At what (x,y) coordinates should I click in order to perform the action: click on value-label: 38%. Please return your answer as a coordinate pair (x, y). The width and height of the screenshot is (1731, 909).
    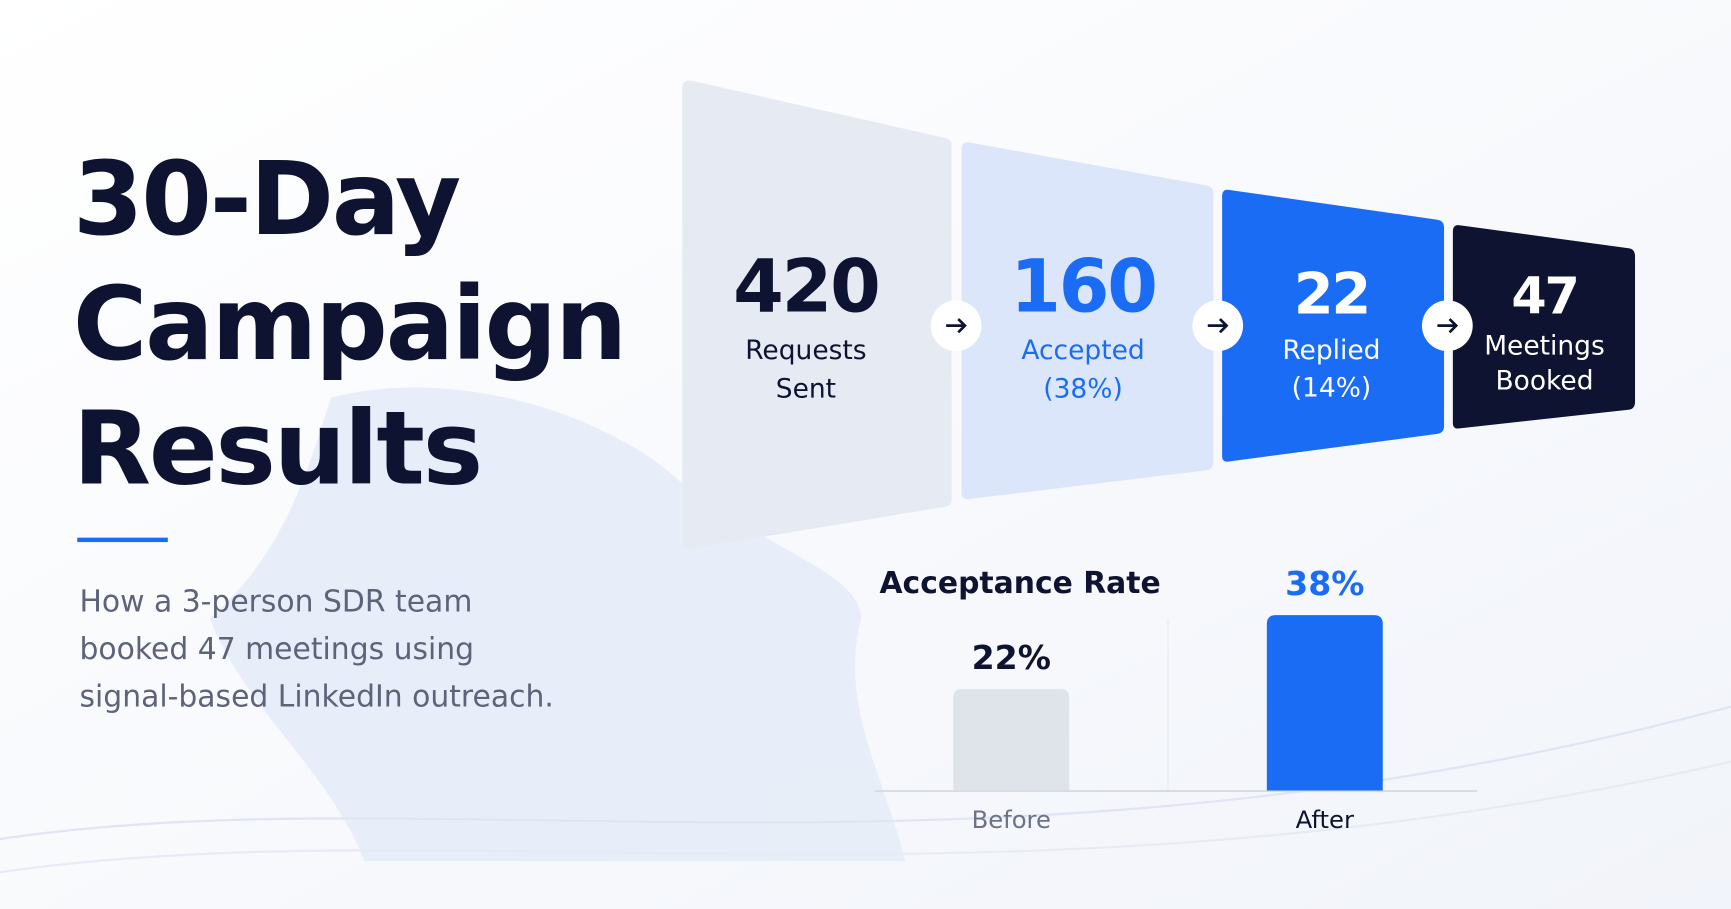
    Looking at the image, I should click on (1324, 583).